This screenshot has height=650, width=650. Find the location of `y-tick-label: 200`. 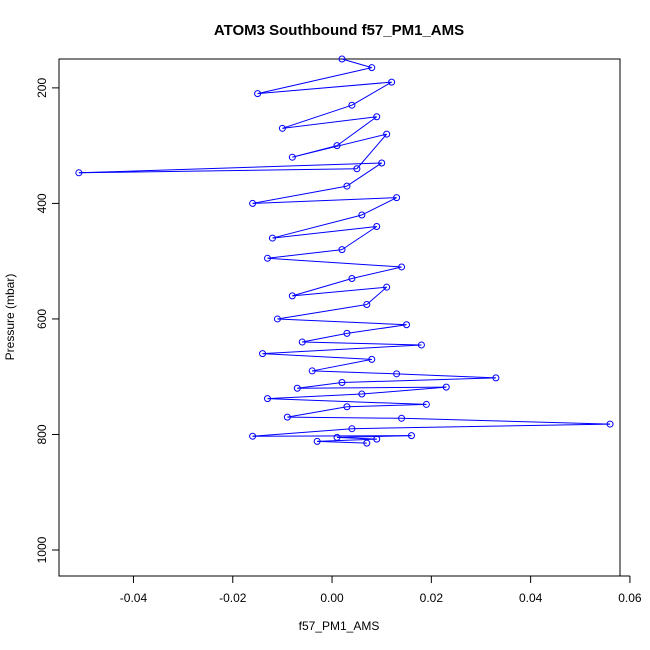

y-tick-label: 200 is located at coordinates (42, 88).